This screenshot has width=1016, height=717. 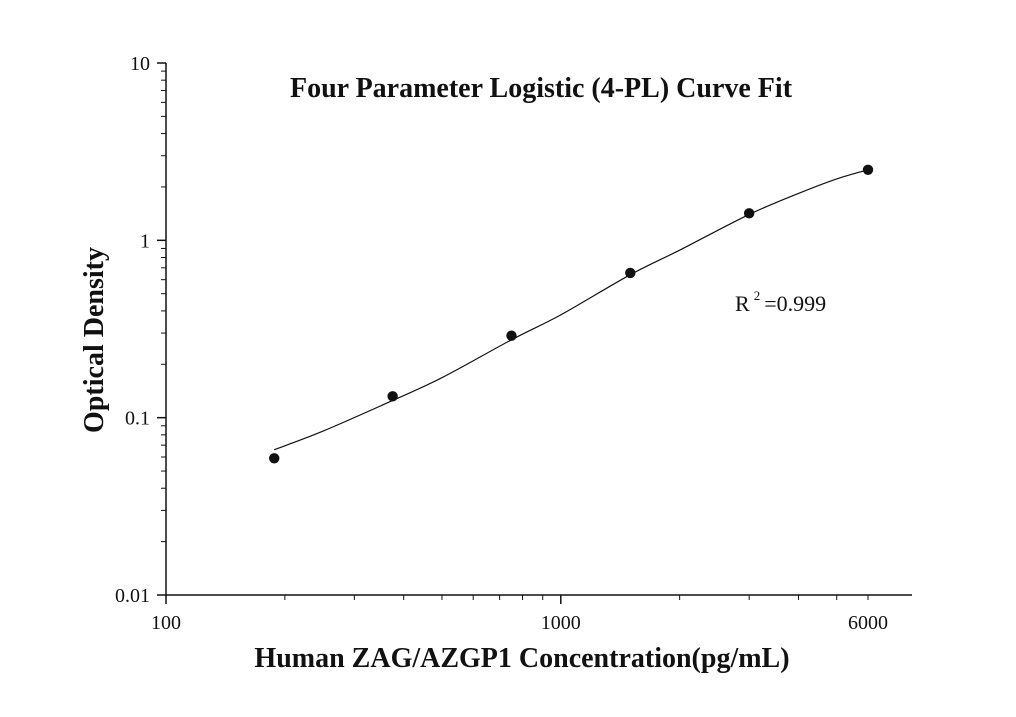 What do you see at coordinates (140, 64) in the screenshot?
I see `y-tick-label: 10` at bounding box center [140, 64].